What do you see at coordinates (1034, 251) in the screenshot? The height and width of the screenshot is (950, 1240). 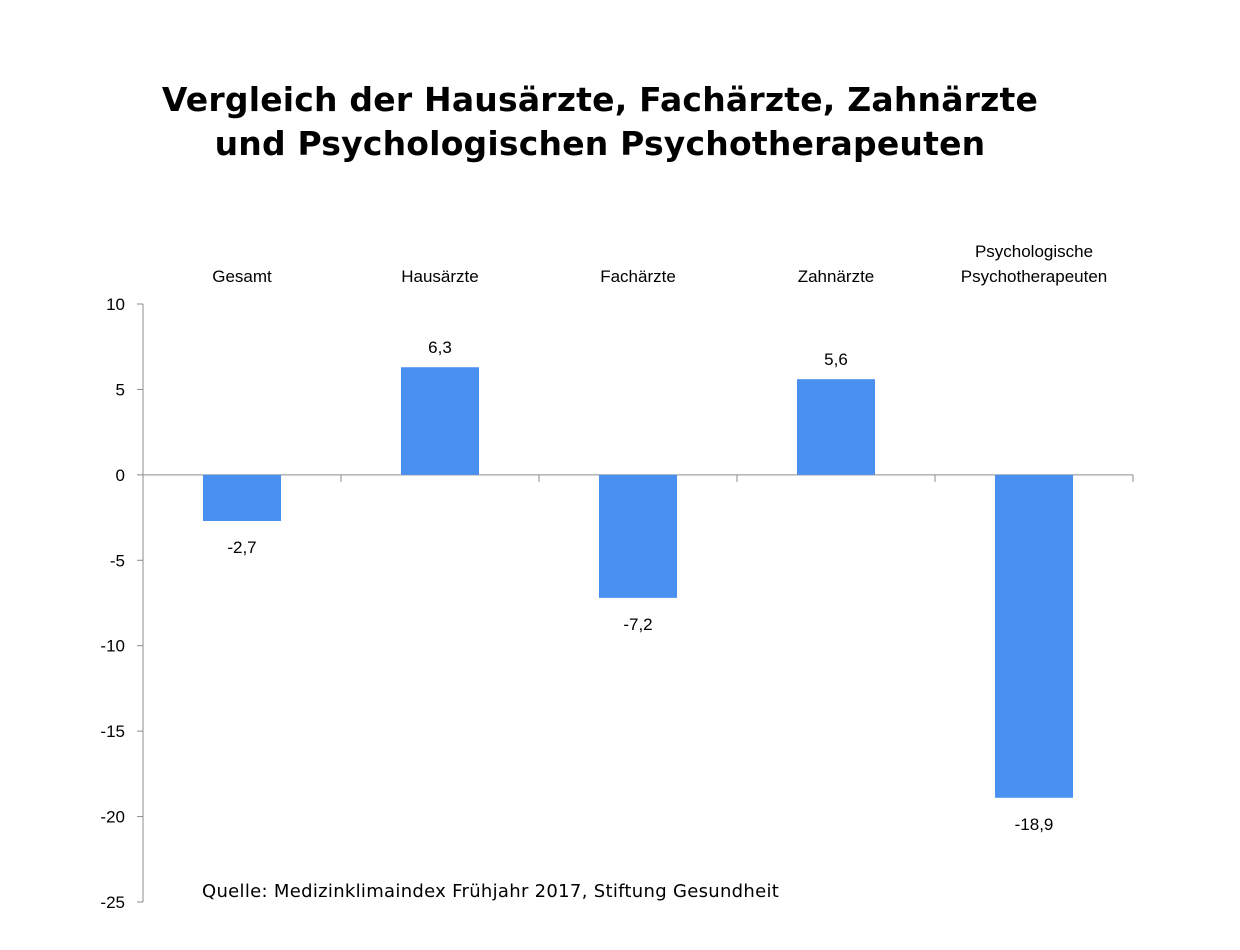 I see `category-label: Psychologische` at bounding box center [1034, 251].